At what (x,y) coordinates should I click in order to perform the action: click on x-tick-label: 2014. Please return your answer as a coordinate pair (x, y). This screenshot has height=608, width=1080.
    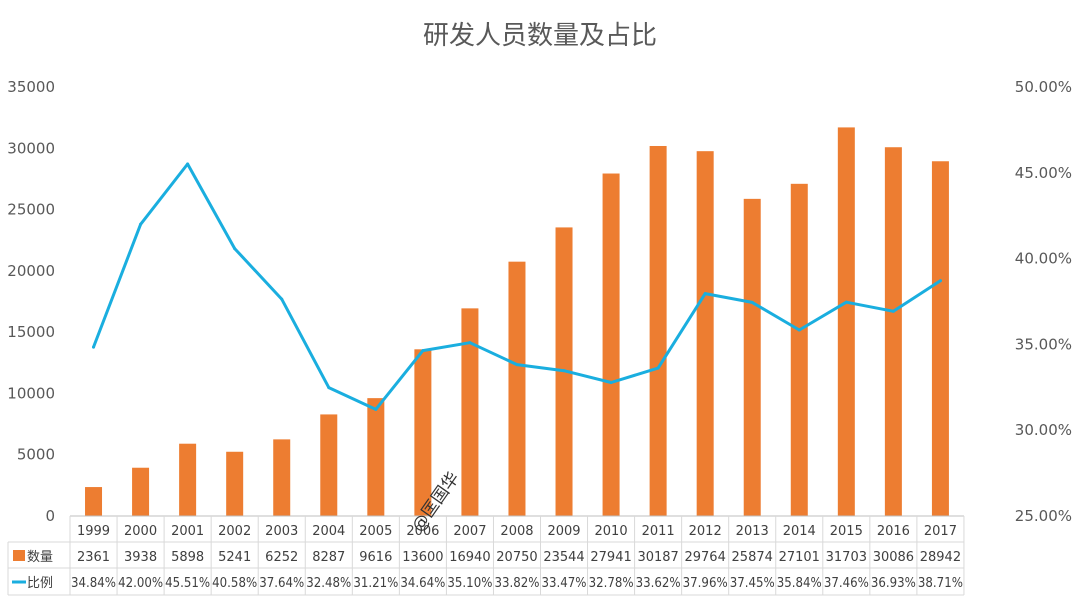
    Looking at the image, I should click on (799, 531).